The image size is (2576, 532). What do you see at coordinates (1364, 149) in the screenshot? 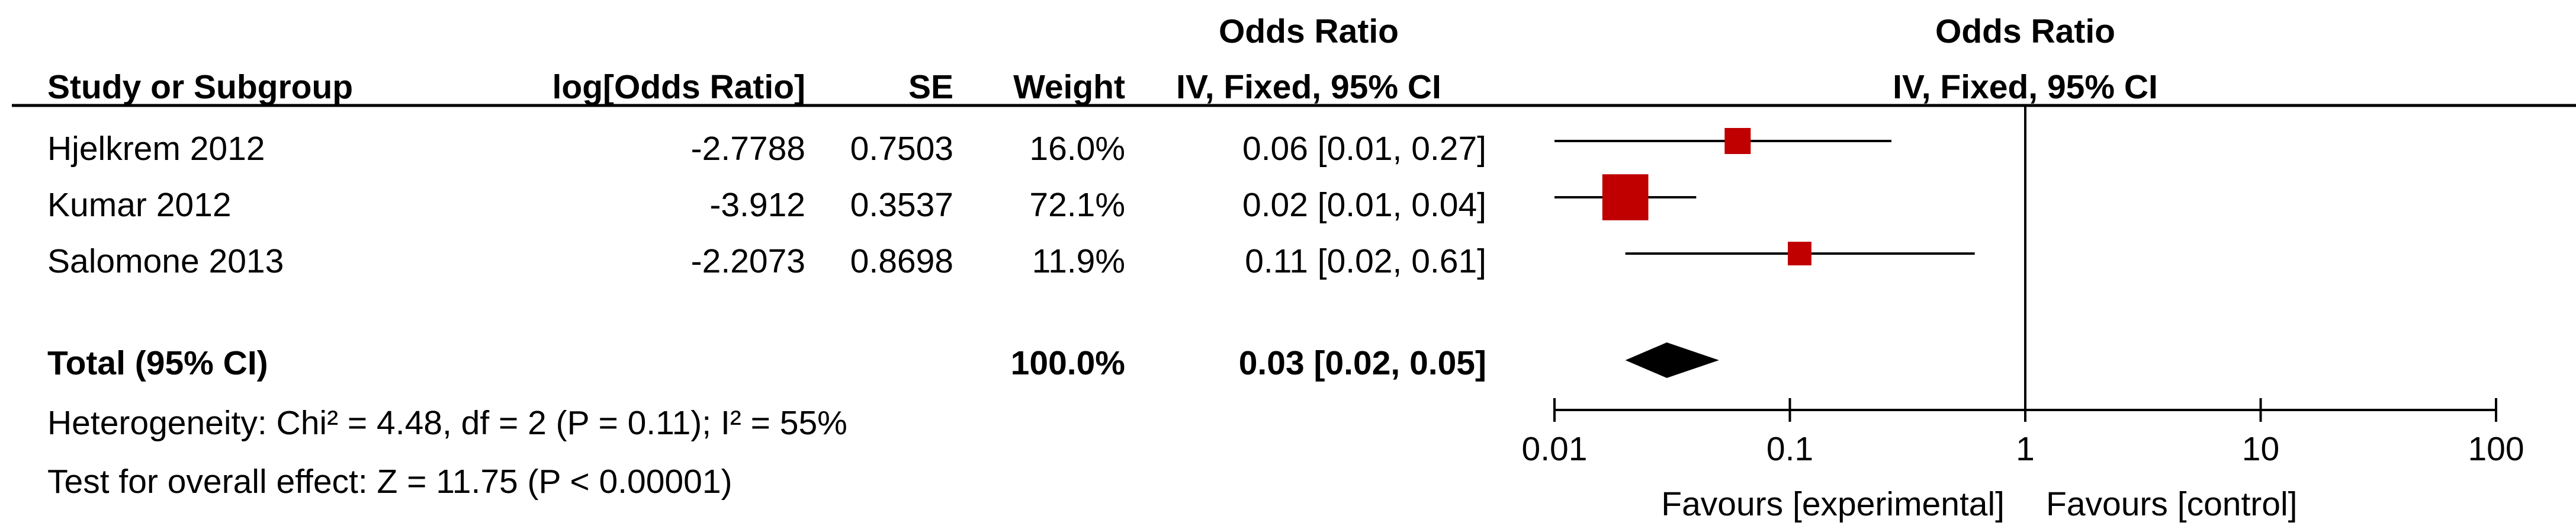
I see `or-ci-value: 0.06 [0.01, 0.27]` at bounding box center [1364, 149].